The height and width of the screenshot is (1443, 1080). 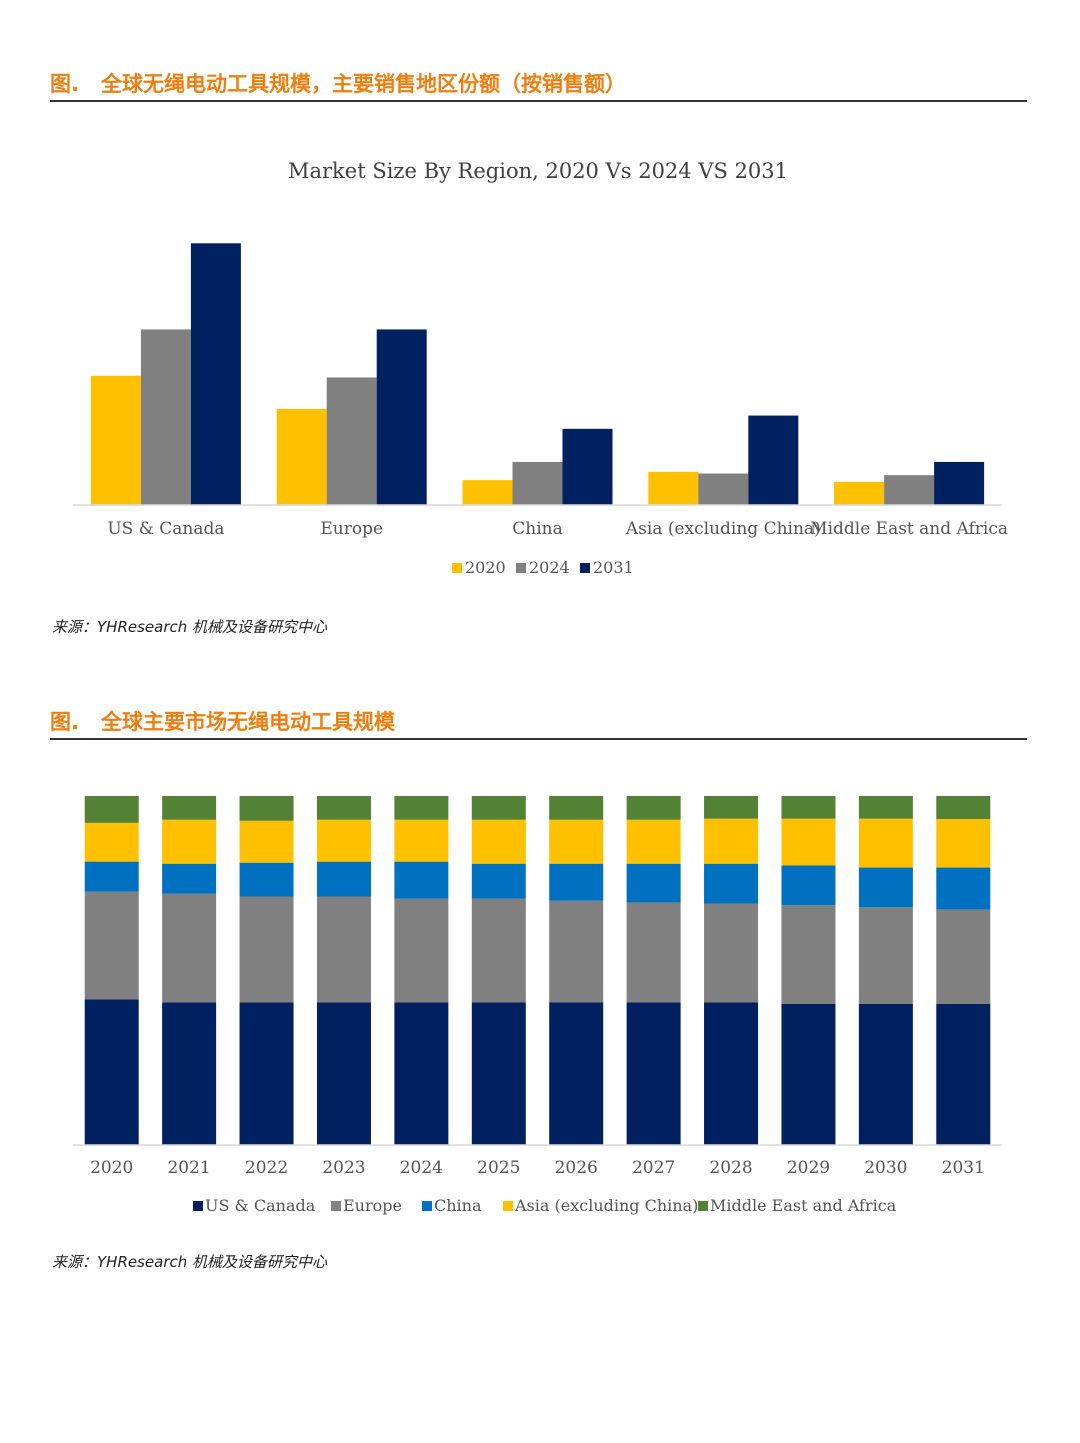 What do you see at coordinates (421, 950) in the screenshot?
I see `segment-2024-europe` at bounding box center [421, 950].